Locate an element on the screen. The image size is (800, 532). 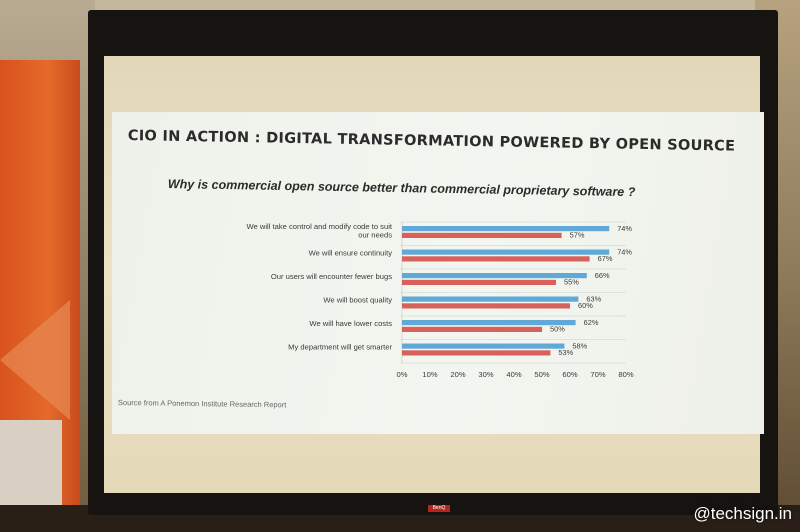
data-label: 63% is located at coordinates (593, 298).